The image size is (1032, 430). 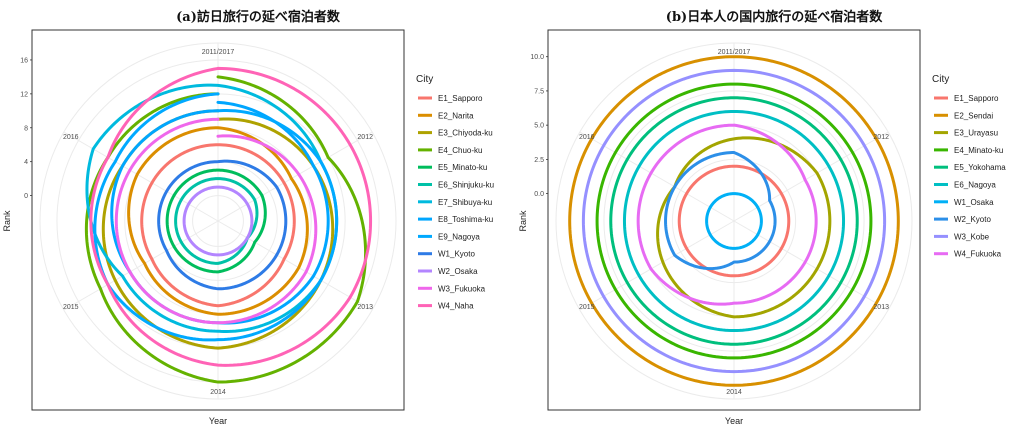 I want to click on legend-label: W2_Kyoto, so click(x=972, y=219).